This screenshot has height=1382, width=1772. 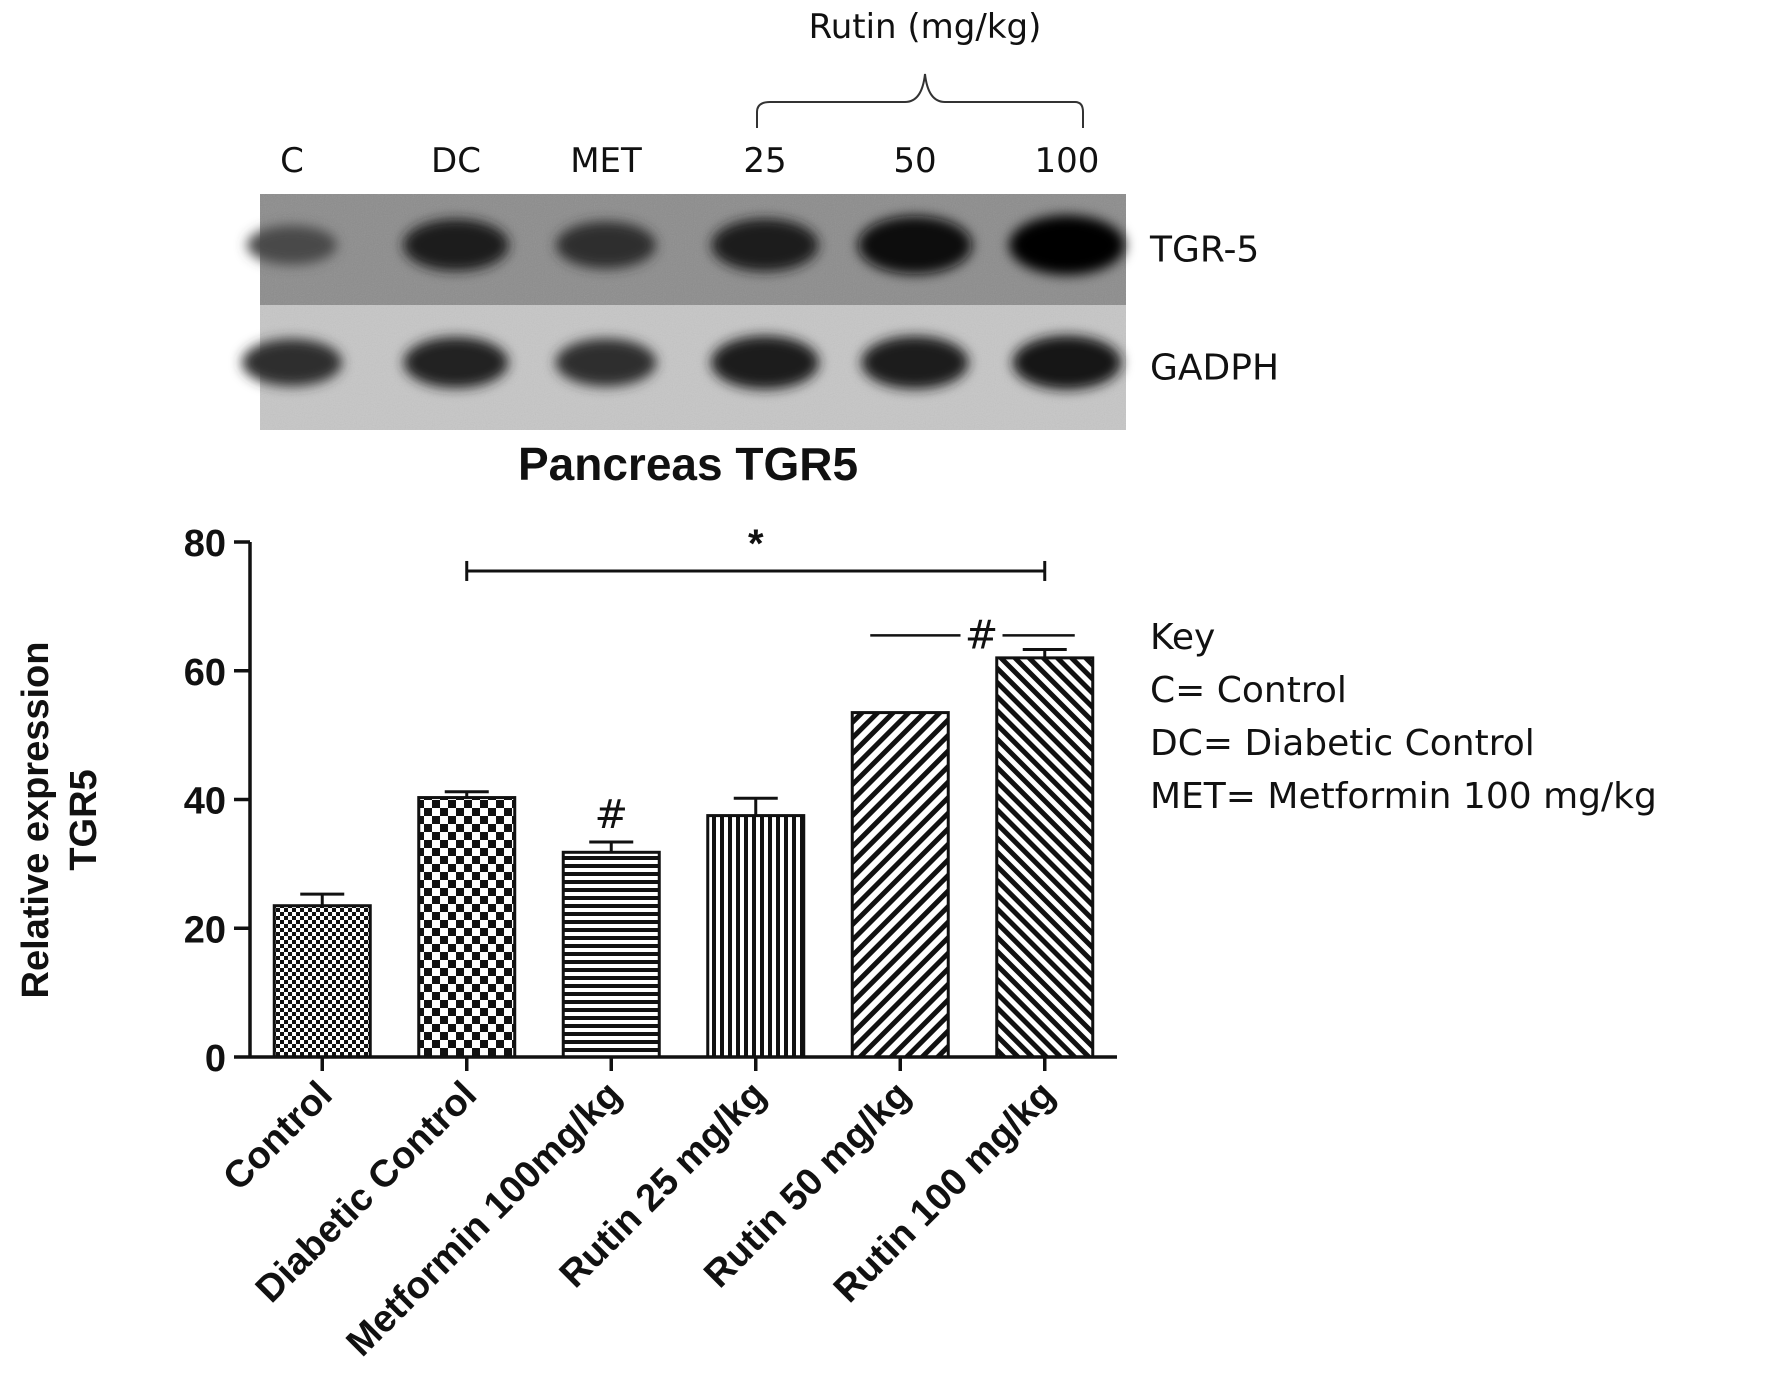 What do you see at coordinates (1403, 796) in the screenshot?
I see `key-entry-metformin: MET= Metformin 100 mg/kg` at bounding box center [1403, 796].